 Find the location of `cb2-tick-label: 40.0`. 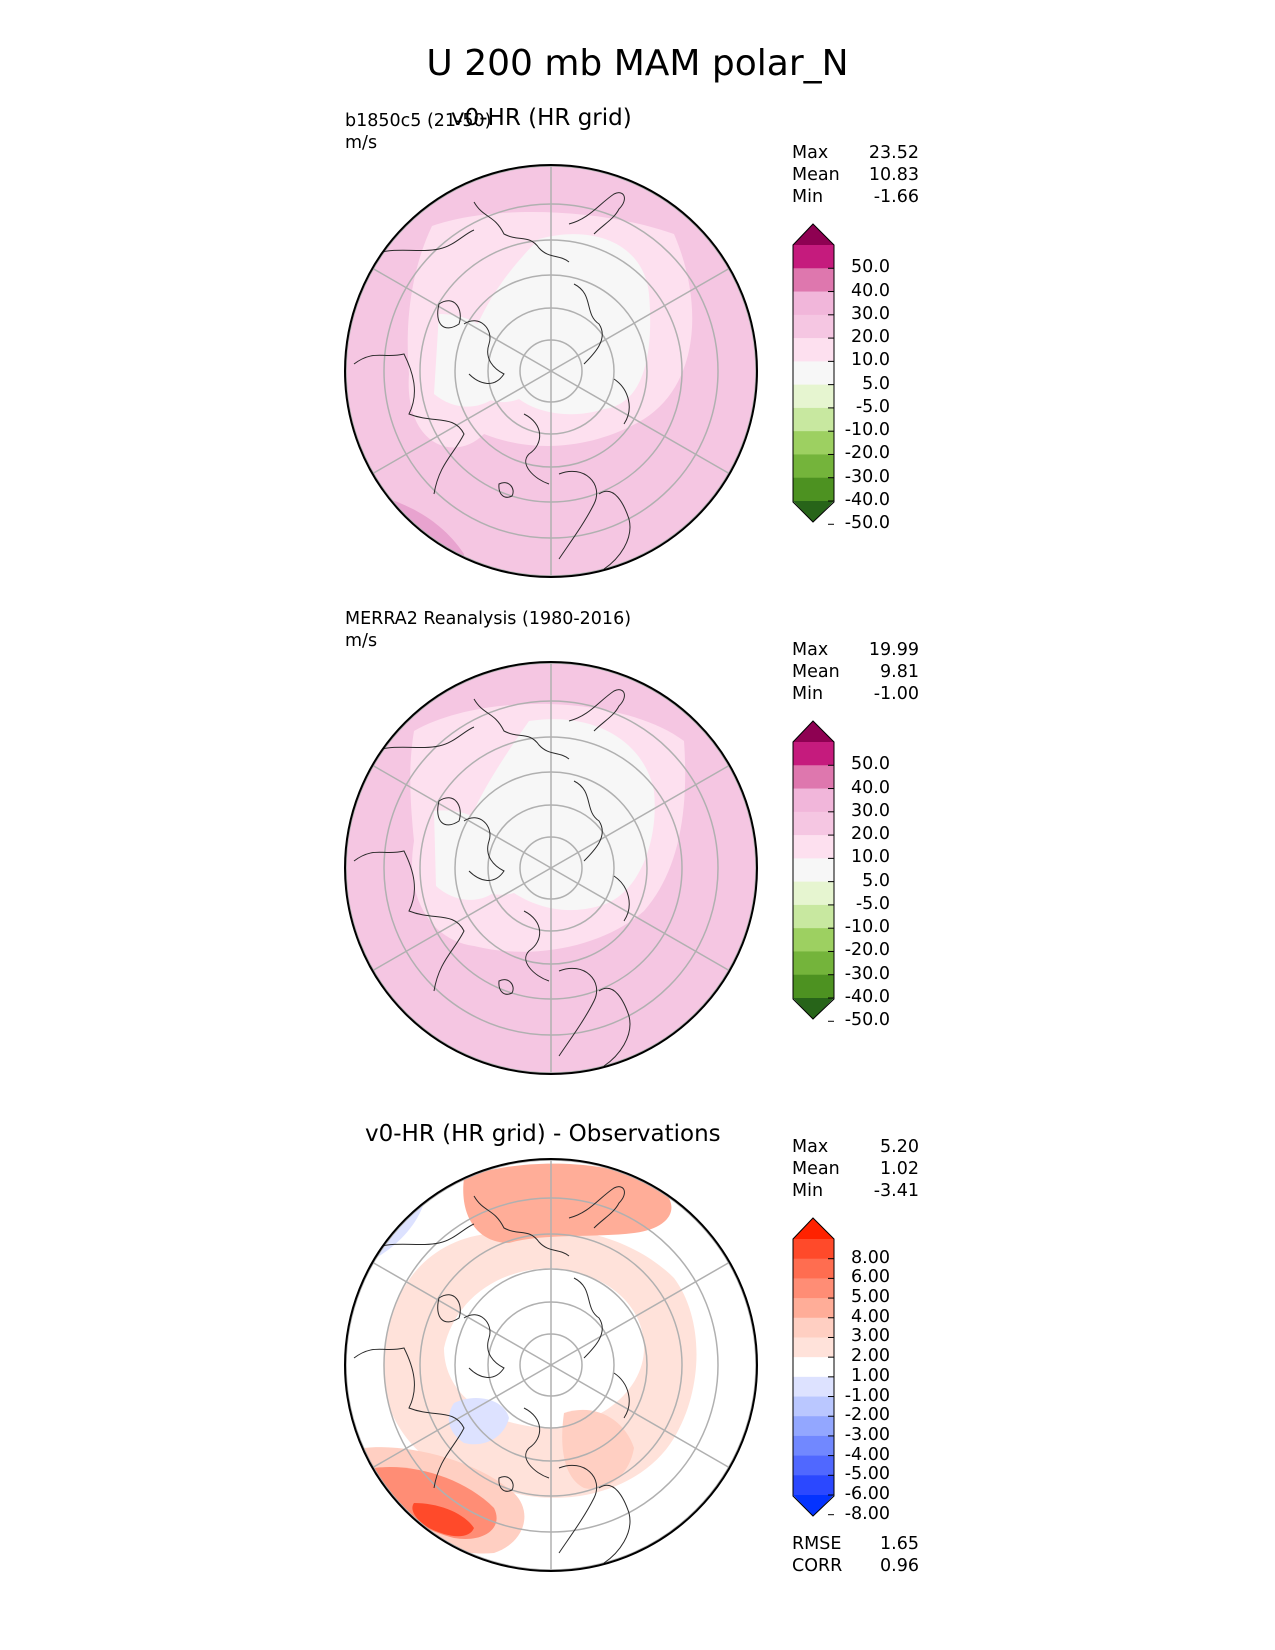

cb2-tick-label: 40.0 is located at coordinates (870, 787).